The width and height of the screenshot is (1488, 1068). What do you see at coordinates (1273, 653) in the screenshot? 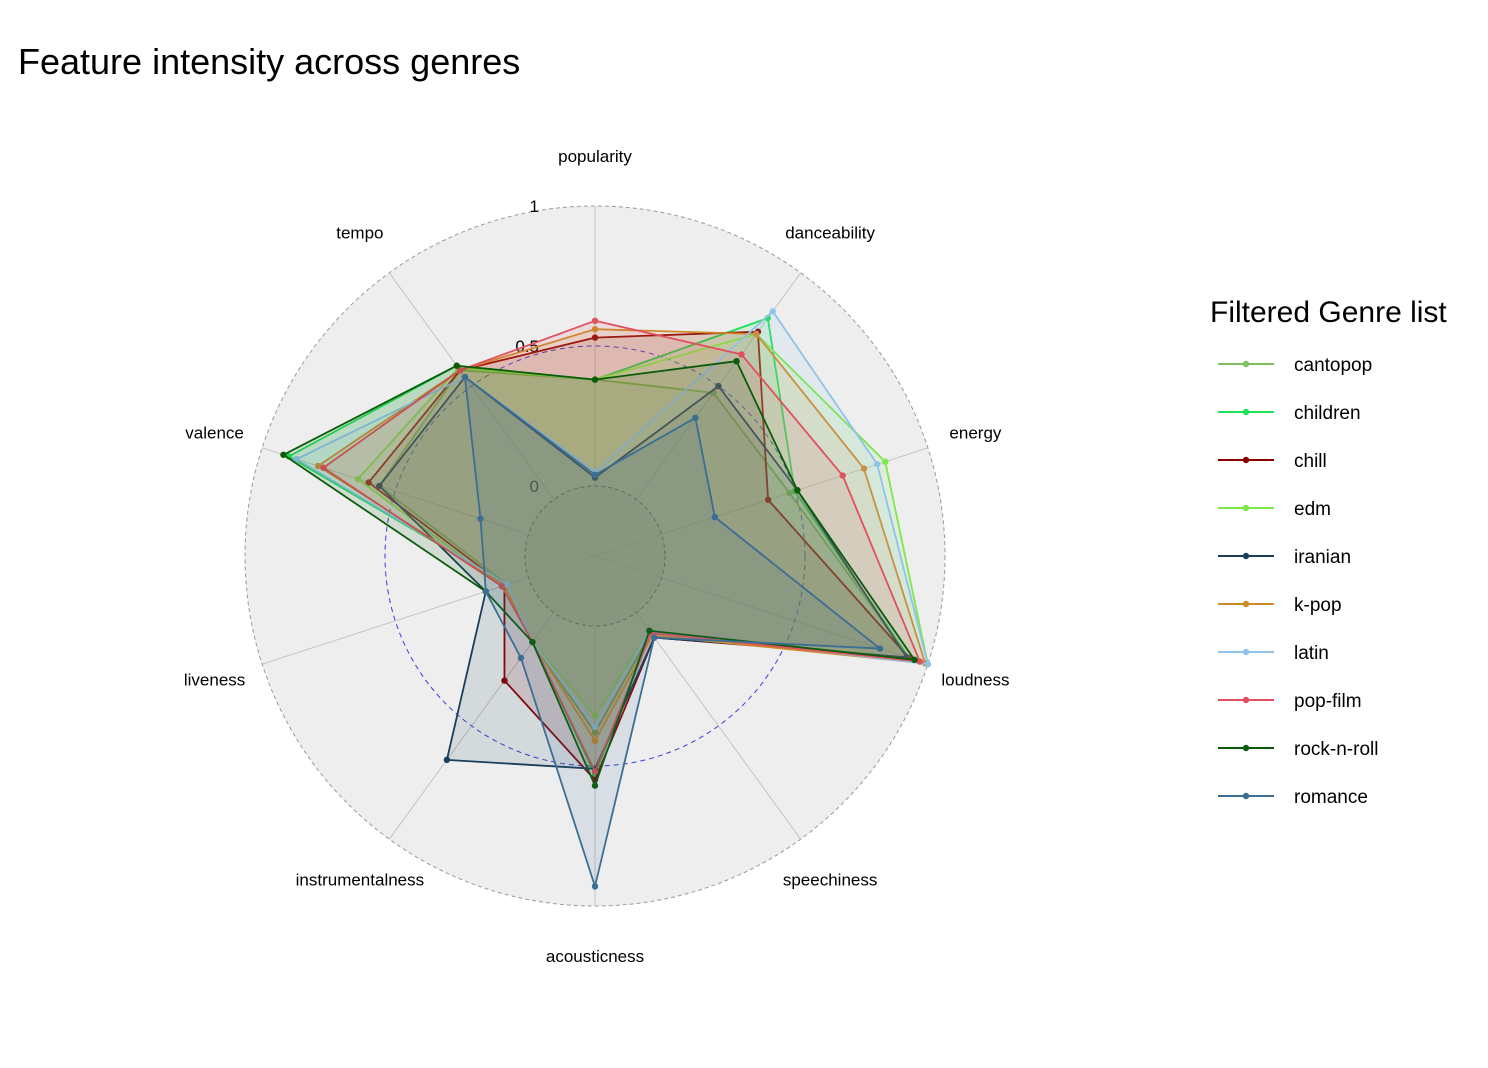
I see `legend-item-latin: latin` at bounding box center [1273, 653].